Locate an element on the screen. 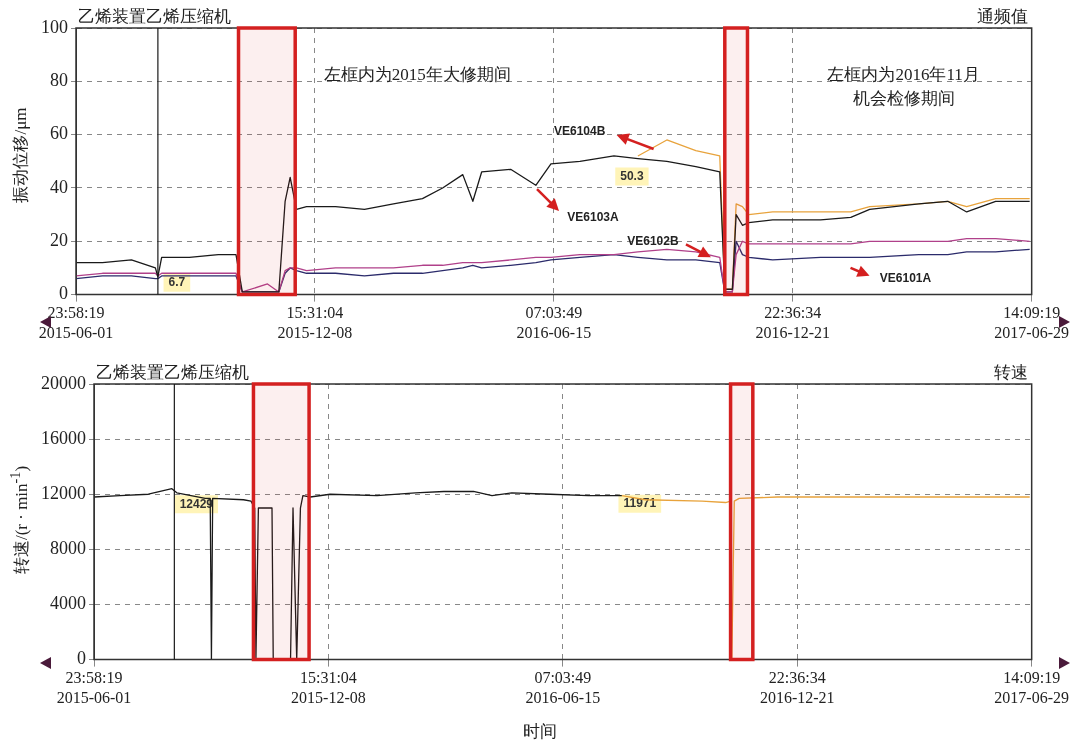 Image resolution: width=1080 pixels, height=755 pixels. annotation: 11971 is located at coordinates (640, 502).